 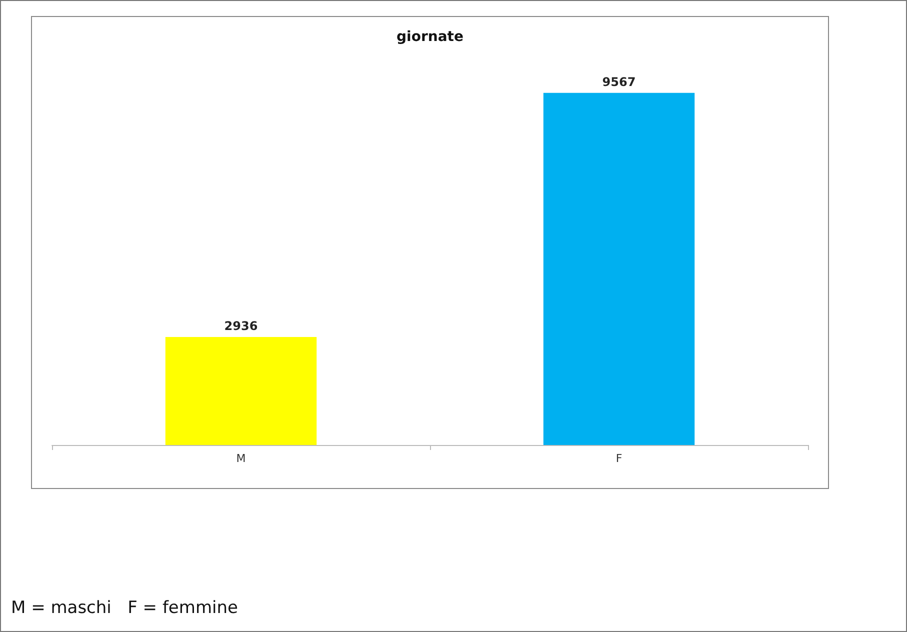 What do you see at coordinates (241, 325) in the screenshot?
I see `data-label: 2936` at bounding box center [241, 325].